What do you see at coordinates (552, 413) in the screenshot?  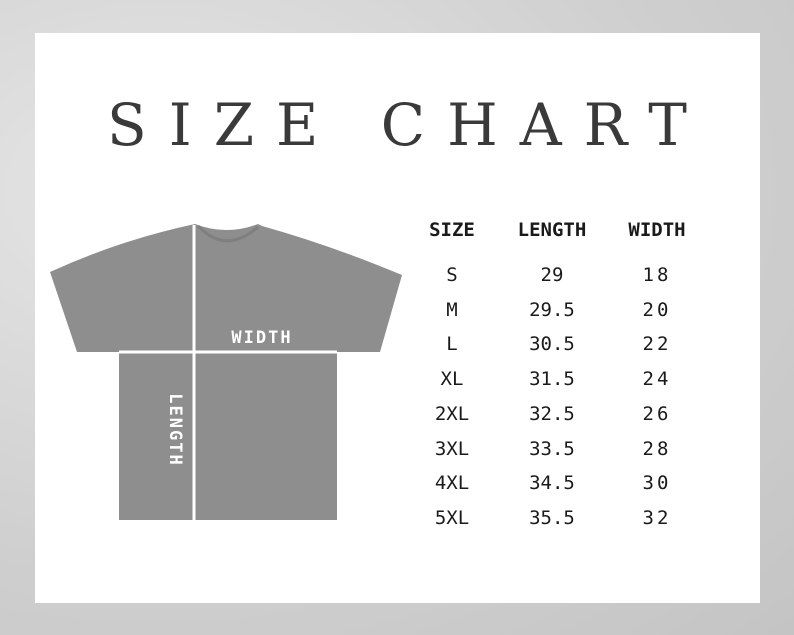 I see `length-cell: 32.5` at bounding box center [552, 413].